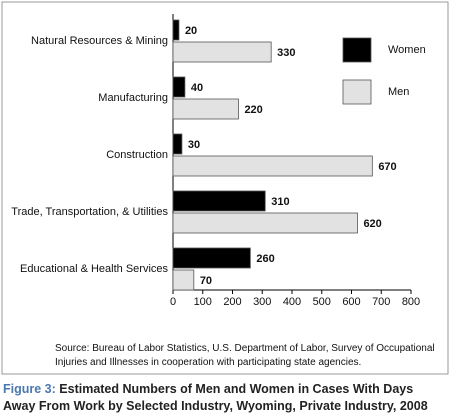  I want to click on x-tick-label: 700, so click(381, 302).